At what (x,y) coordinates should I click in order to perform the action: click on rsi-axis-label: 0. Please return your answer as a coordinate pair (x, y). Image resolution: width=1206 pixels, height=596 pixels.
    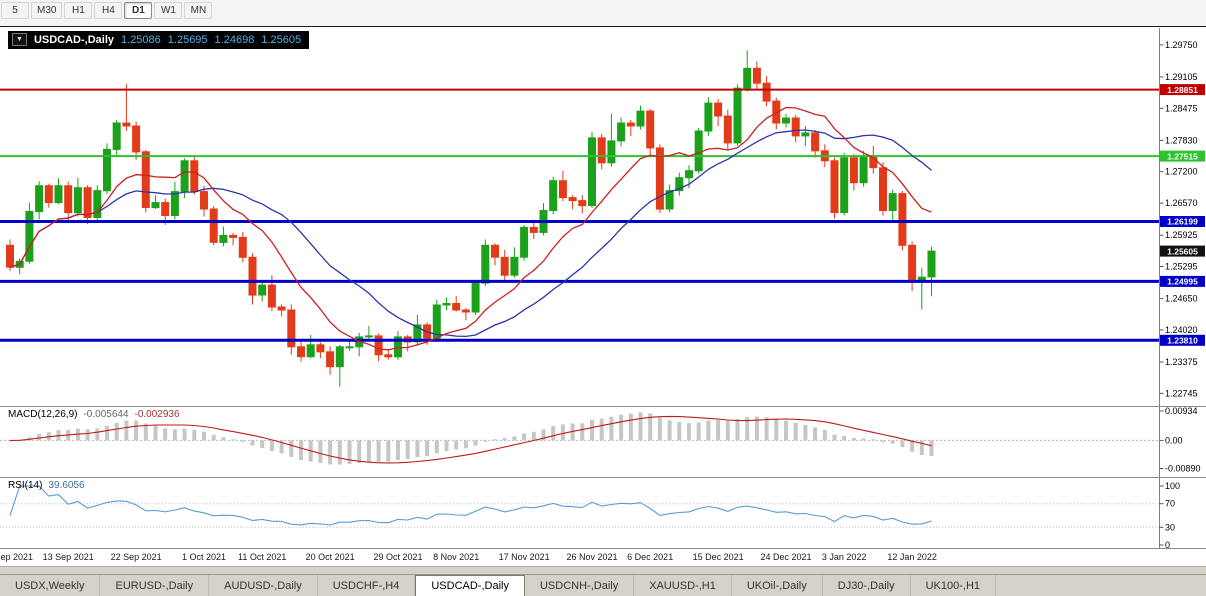
    Looking at the image, I should click on (1167, 544).